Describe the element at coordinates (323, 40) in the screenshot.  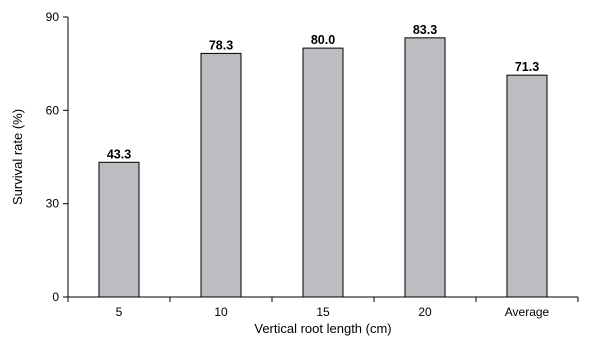
I see `data-label: 80.0` at that location.